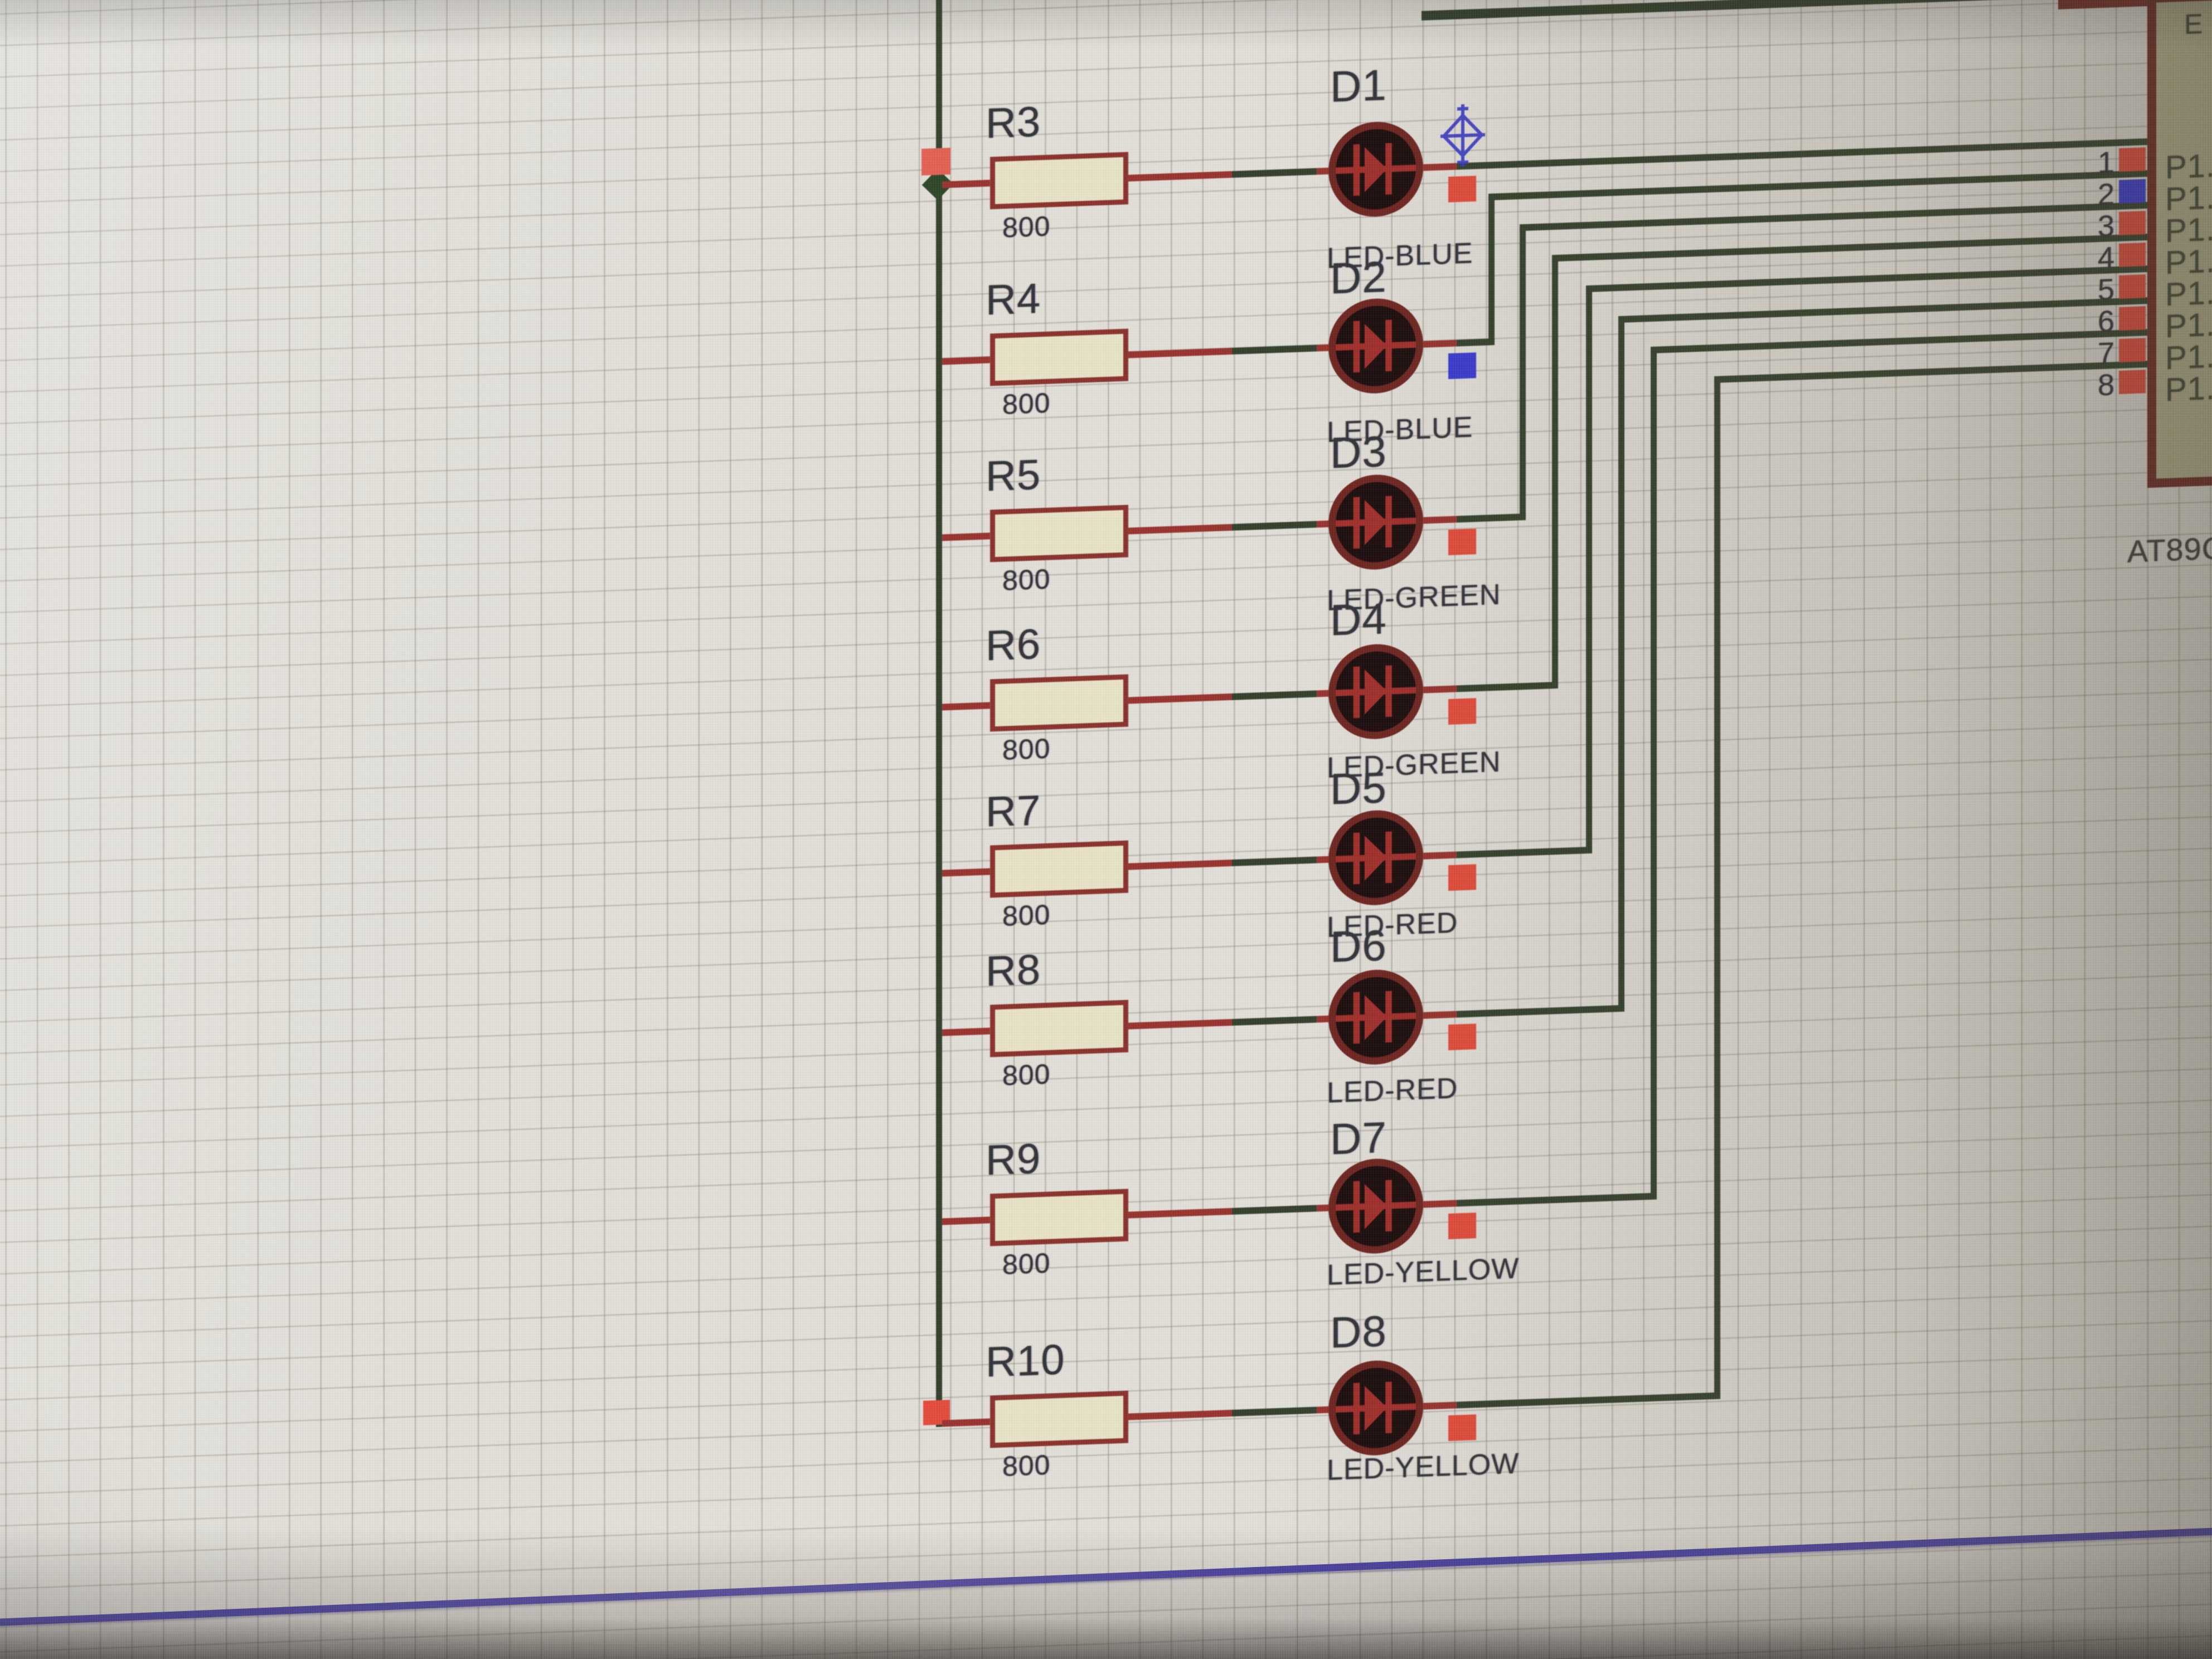 The image size is (2212, 1659). Describe the element at coordinates (2106, 353) in the screenshot. I see `pin-number: 7` at that location.